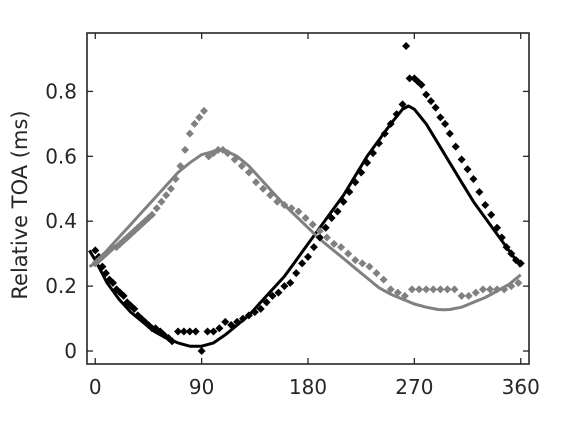  Describe the element at coordinates (308, 387) in the screenshot. I see `x-tick-label: 180` at that location.